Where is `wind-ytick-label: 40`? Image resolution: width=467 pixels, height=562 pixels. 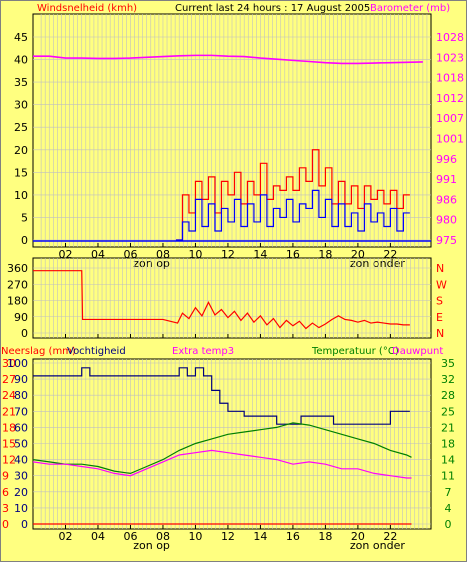
wind-ytick-label: 40 is located at coordinates (21, 60).